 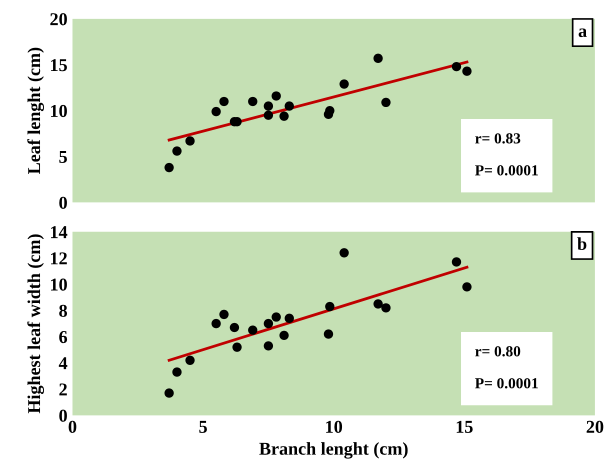 I want to click on y-tick-label: 15, so click(x=59, y=65).